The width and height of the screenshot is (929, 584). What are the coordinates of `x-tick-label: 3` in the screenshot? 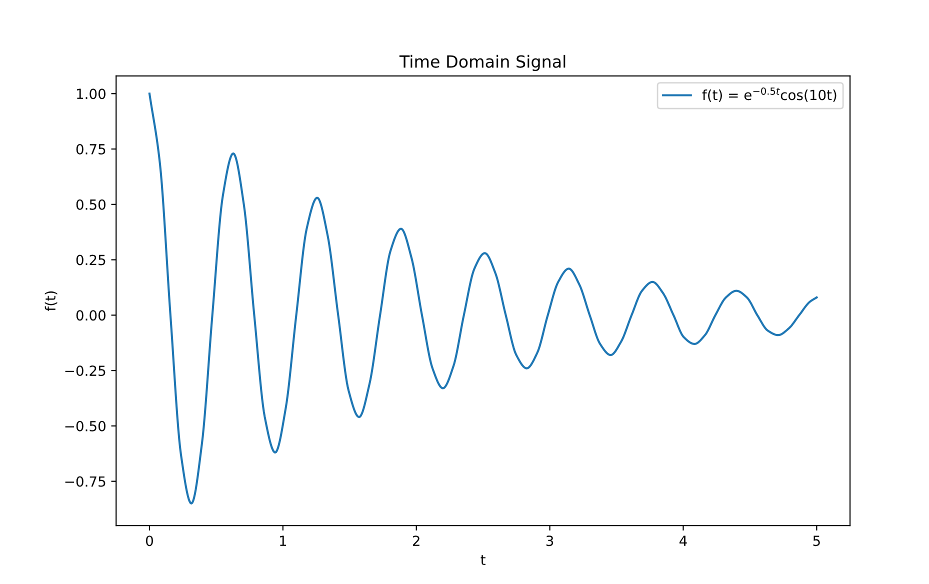 It's located at (550, 541).